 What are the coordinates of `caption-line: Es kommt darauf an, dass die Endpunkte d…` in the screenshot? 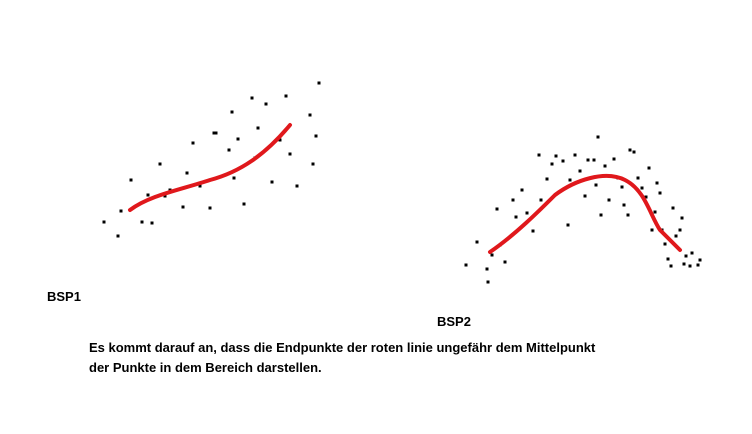 It's located at (342, 347).